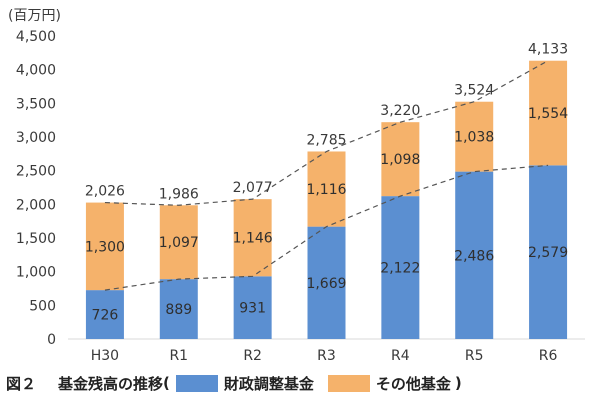 This screenshot has height=407, width=597. Describe the element at coordinates (326, 140) in the screenshot. I see `total-value-label: 2,785` at that location.